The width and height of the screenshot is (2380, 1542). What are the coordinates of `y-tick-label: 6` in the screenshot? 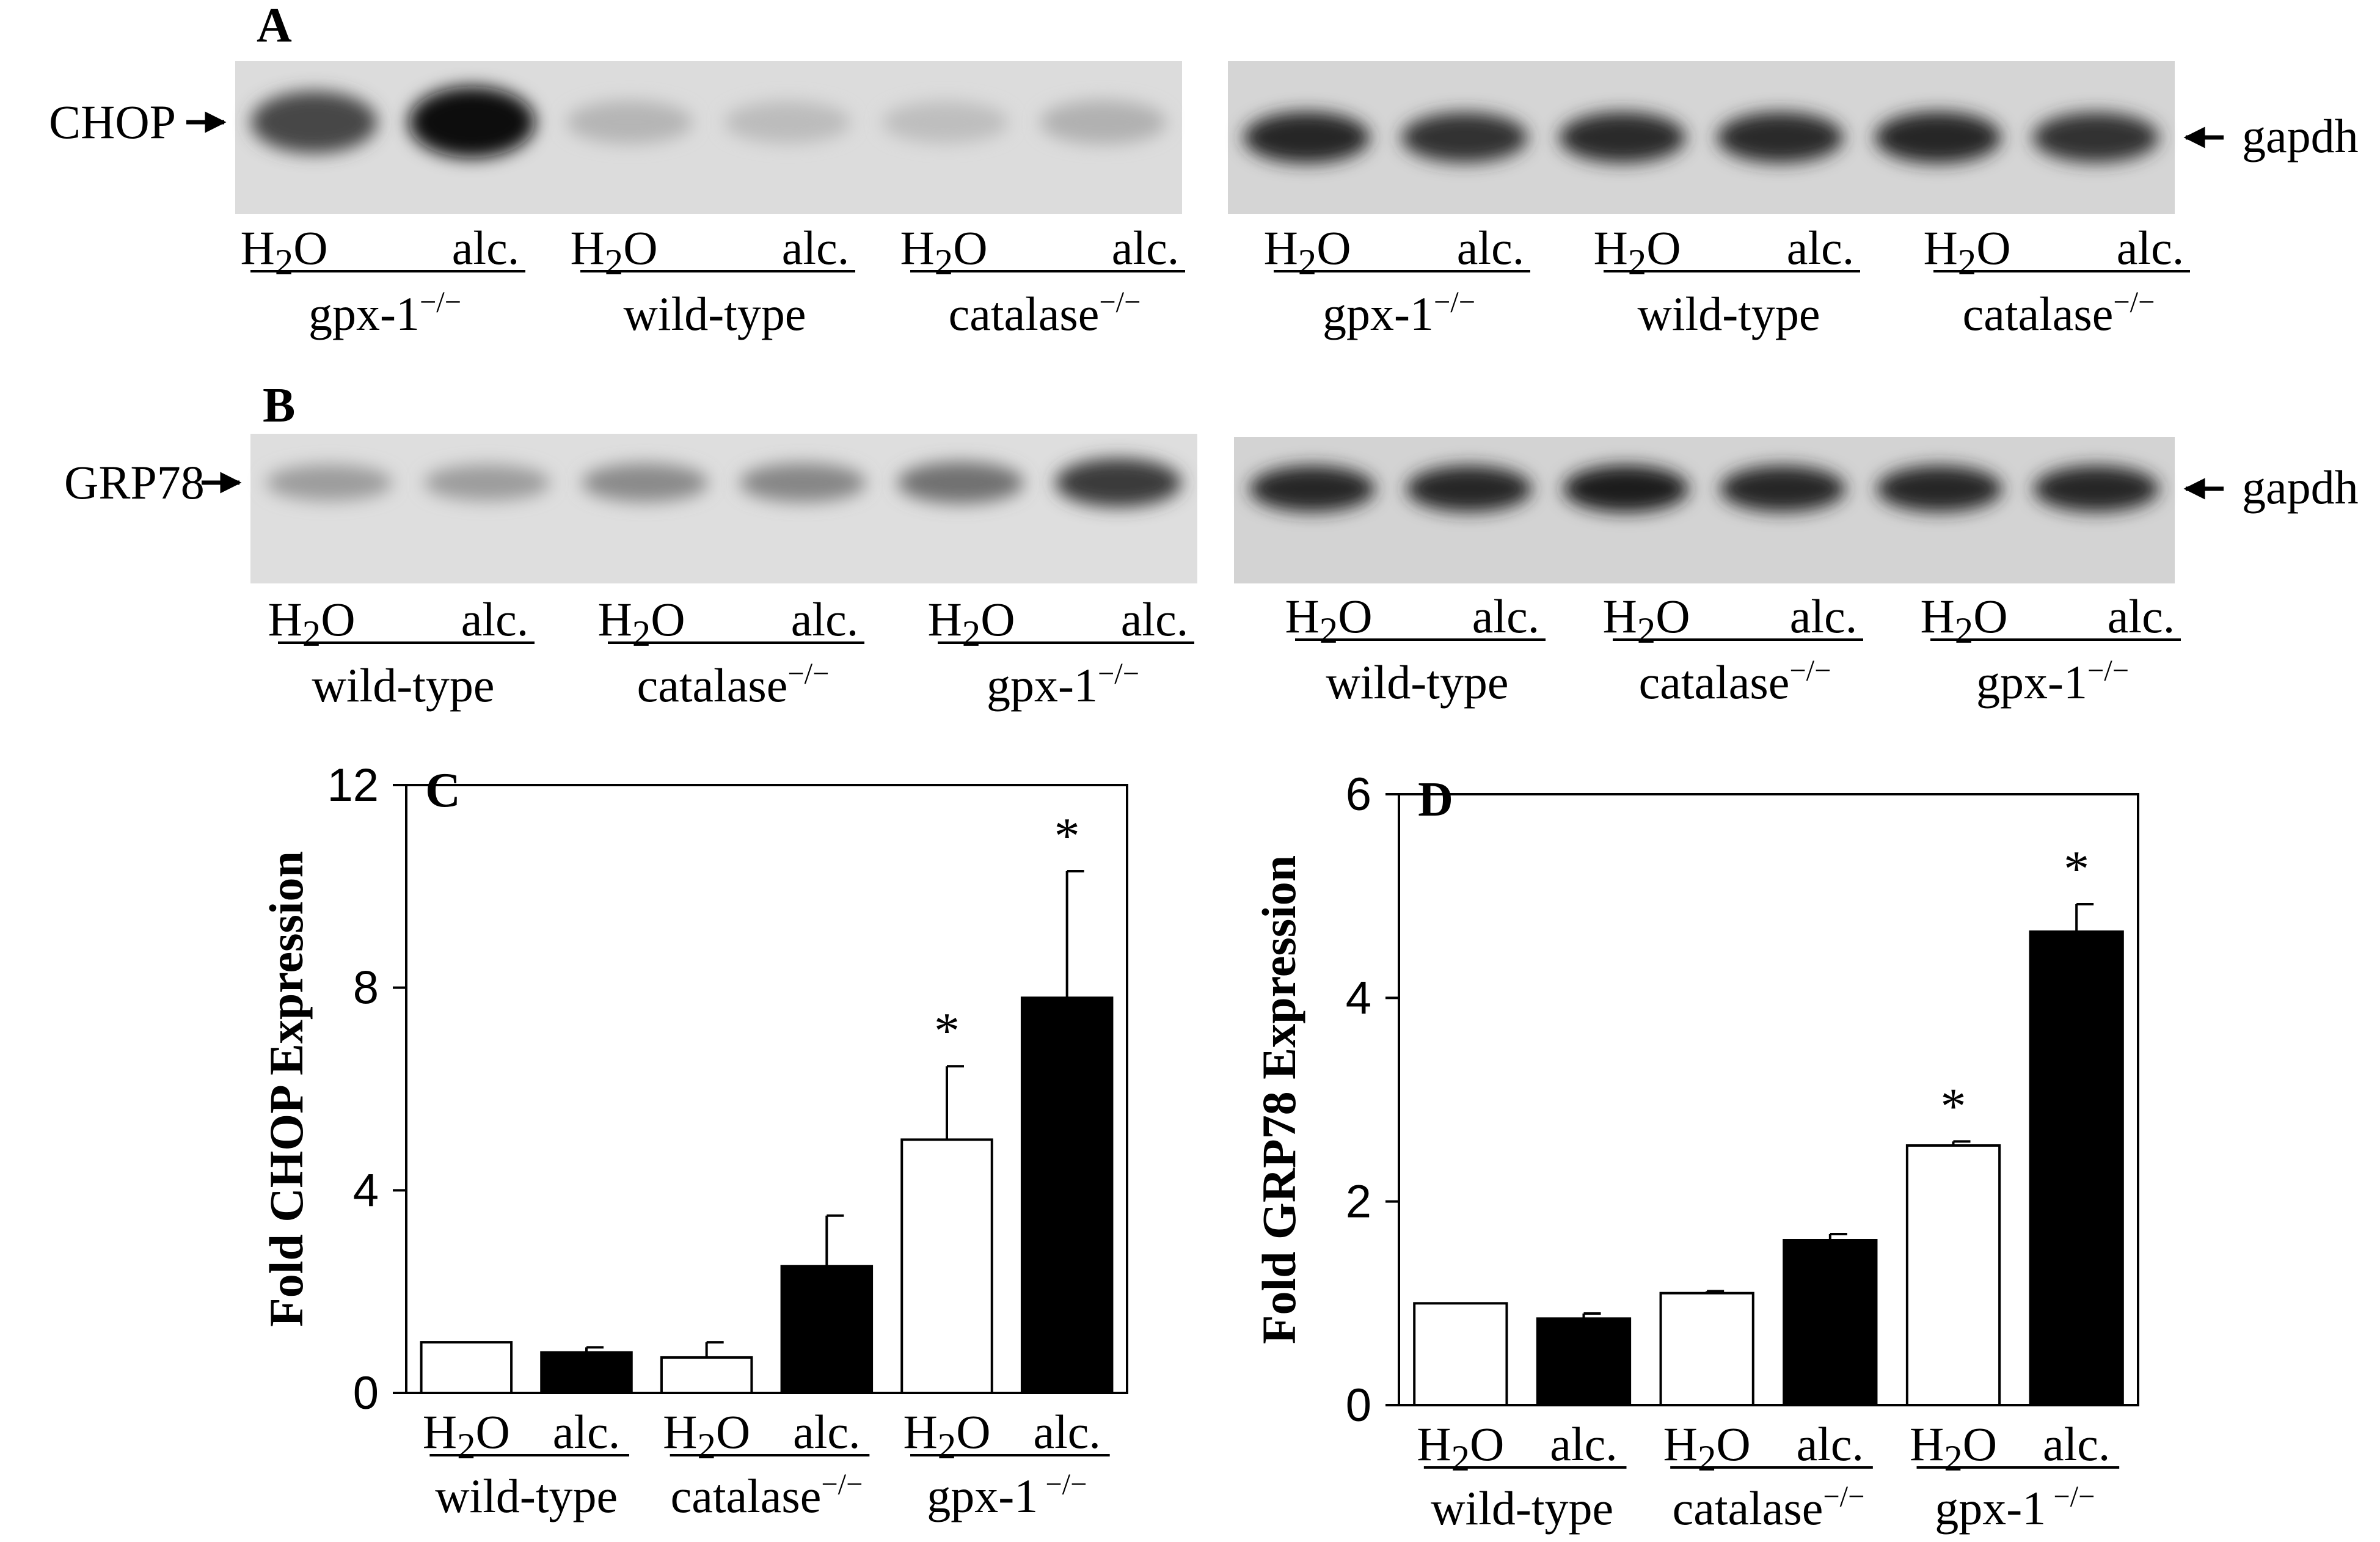 It's located at (1358, 794).